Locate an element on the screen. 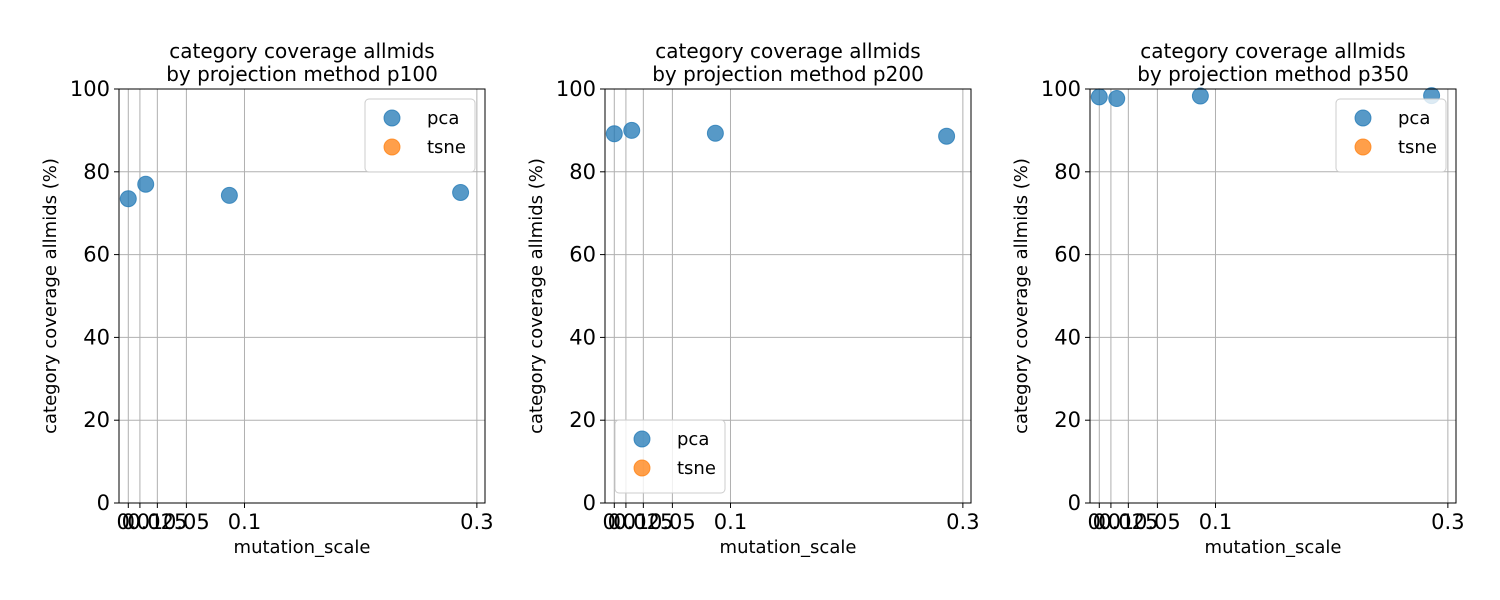 The image size is (1500, 600). chart-title-line-2: by projection method p100 is located at coordinates (302, 74).